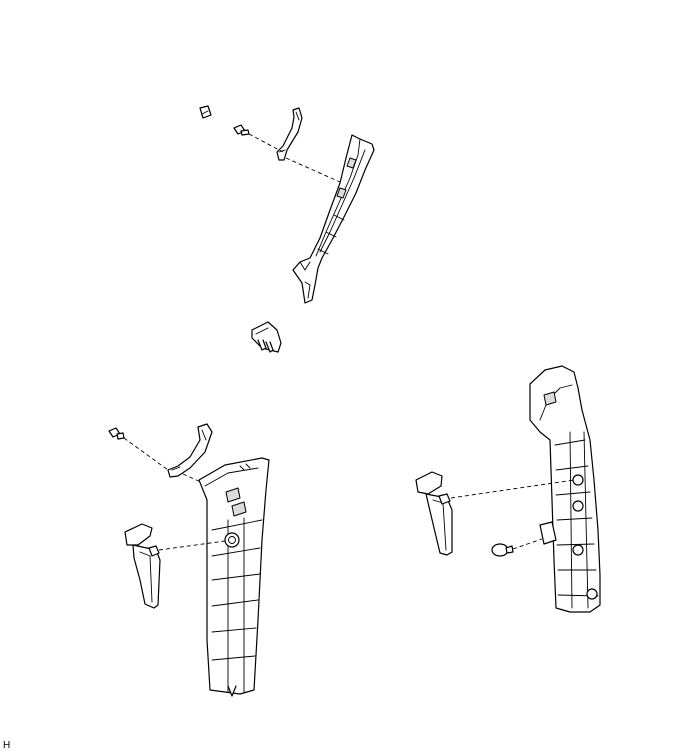  What do you see at coordinates (205, 112) in the screenshot?
I see `cap-small-part` at bounding box center [205, 112].